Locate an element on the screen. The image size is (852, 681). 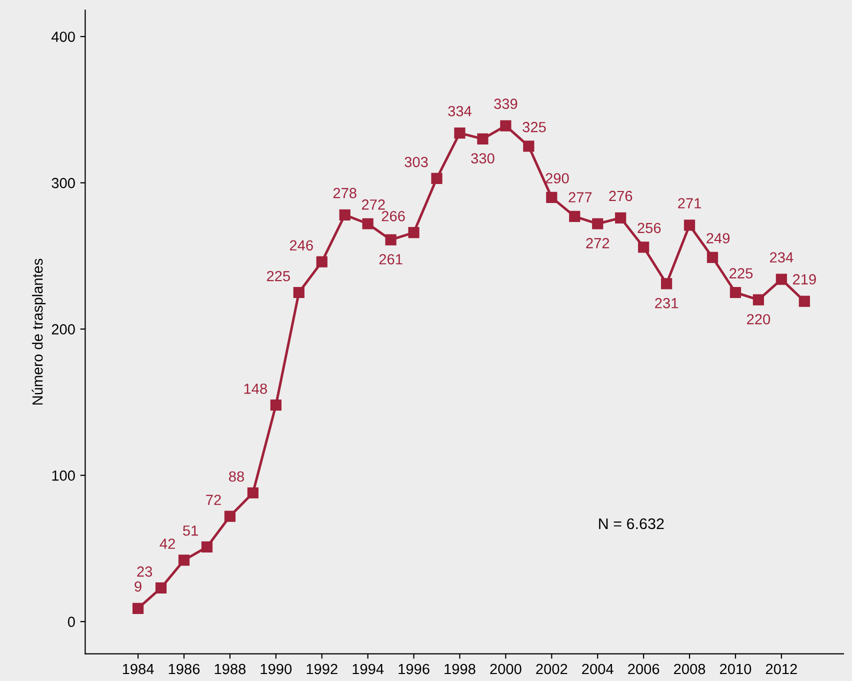
data-label: 219 is located at coordinates (804, 279).